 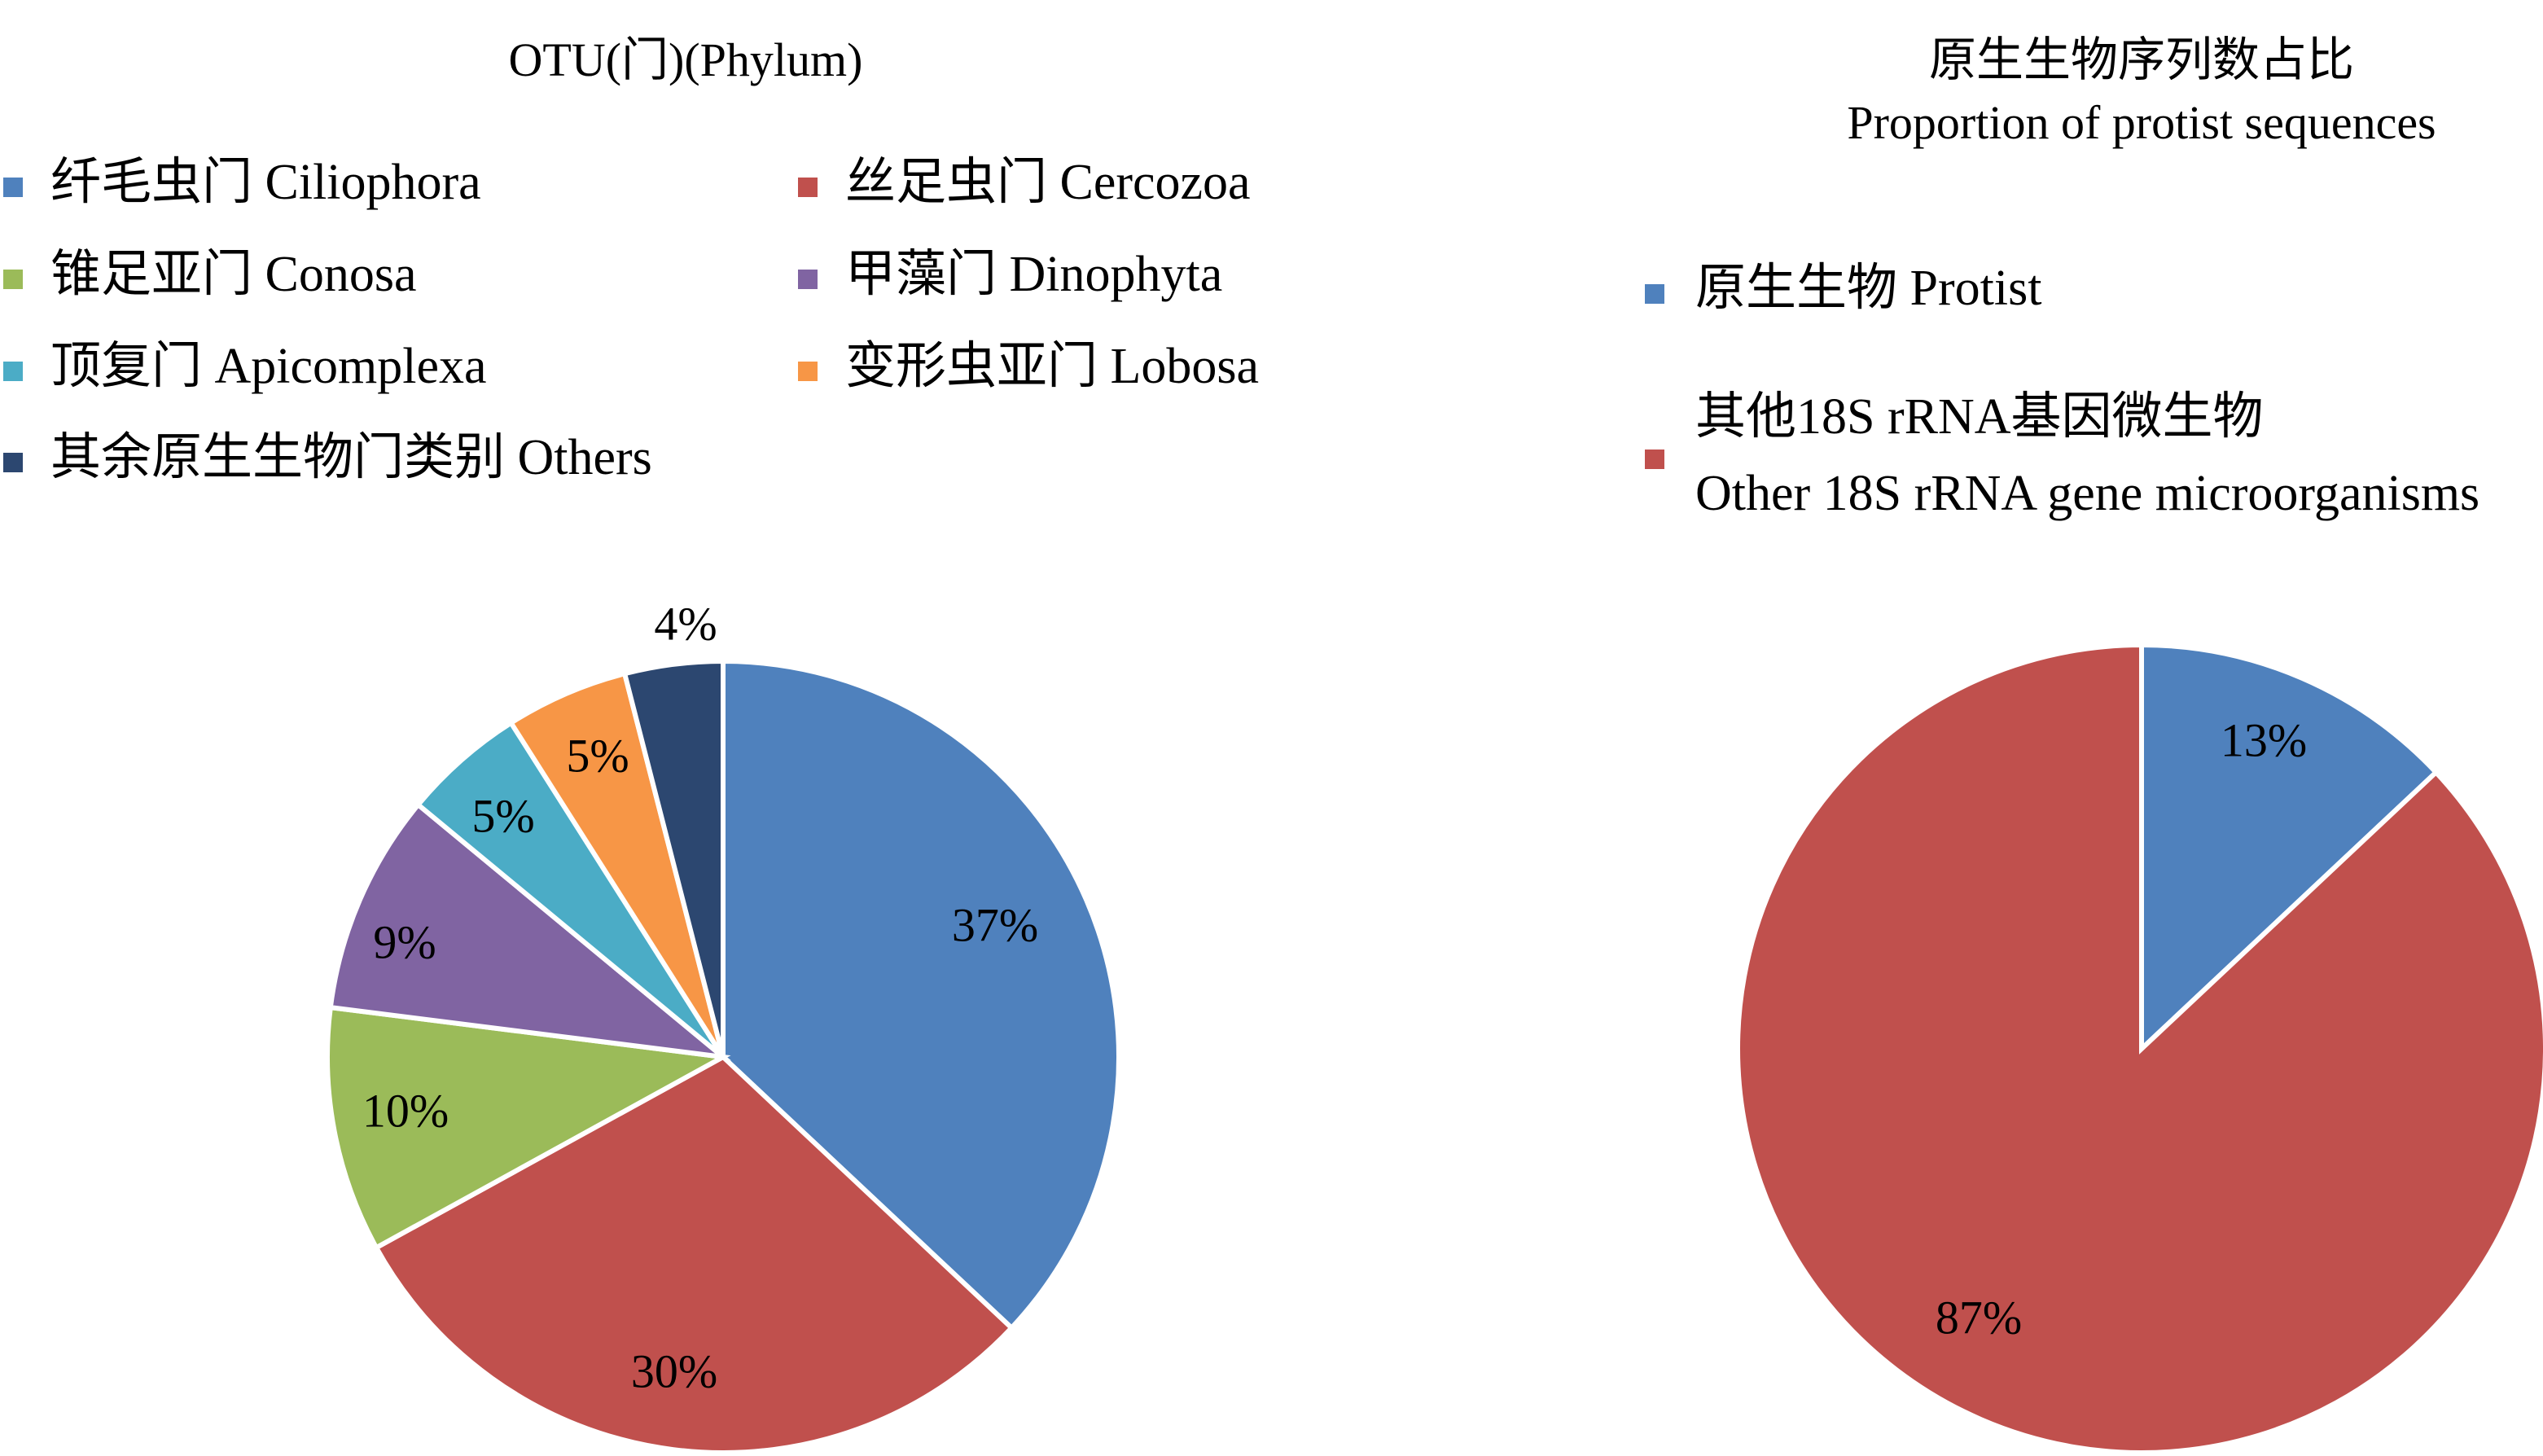 I want to click on legend-item-label: 顶复门 Apicomplexa, so click(x=268, y=366).